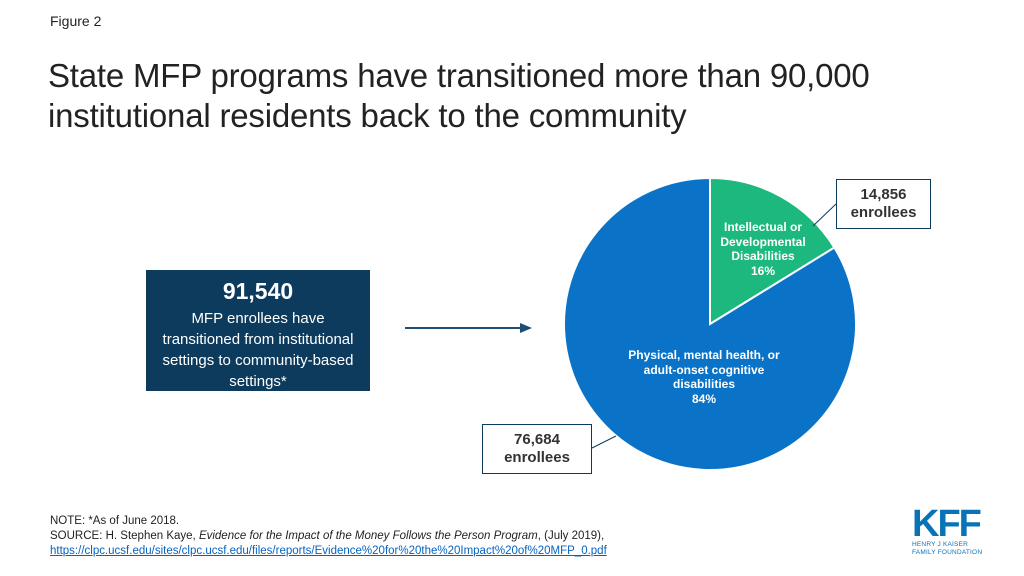 This screenshot has width=1024, height=576. What do you see at coordinates (883, 194) in the screenshot?
I see `count-box-idd-number: 14,856` at bounding box center [883, 194].